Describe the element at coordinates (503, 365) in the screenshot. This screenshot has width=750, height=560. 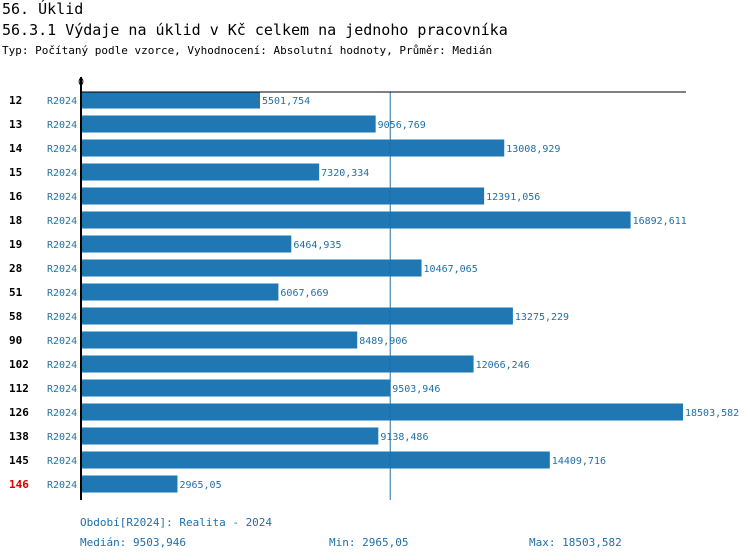
I see `value-label: 12066,246` at that location.